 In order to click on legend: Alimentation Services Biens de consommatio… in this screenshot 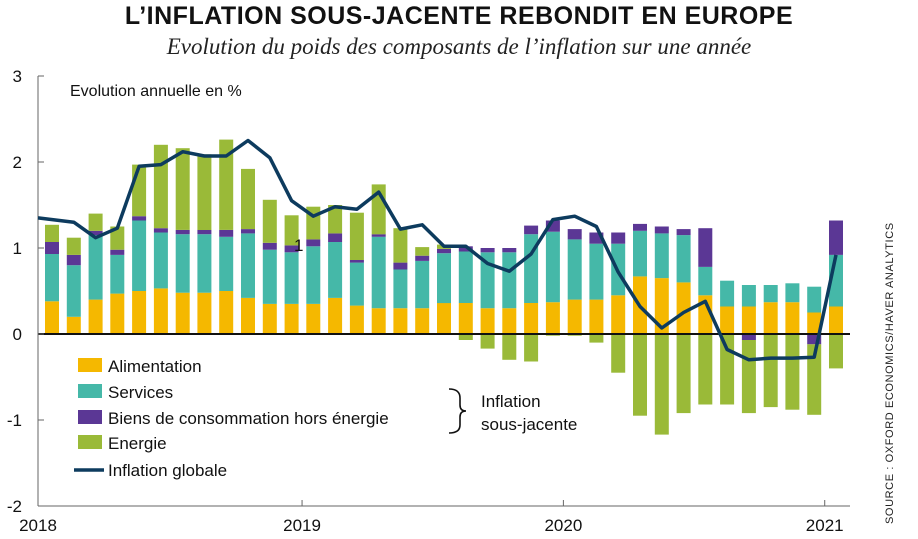, I will do `click(231, 418)`.